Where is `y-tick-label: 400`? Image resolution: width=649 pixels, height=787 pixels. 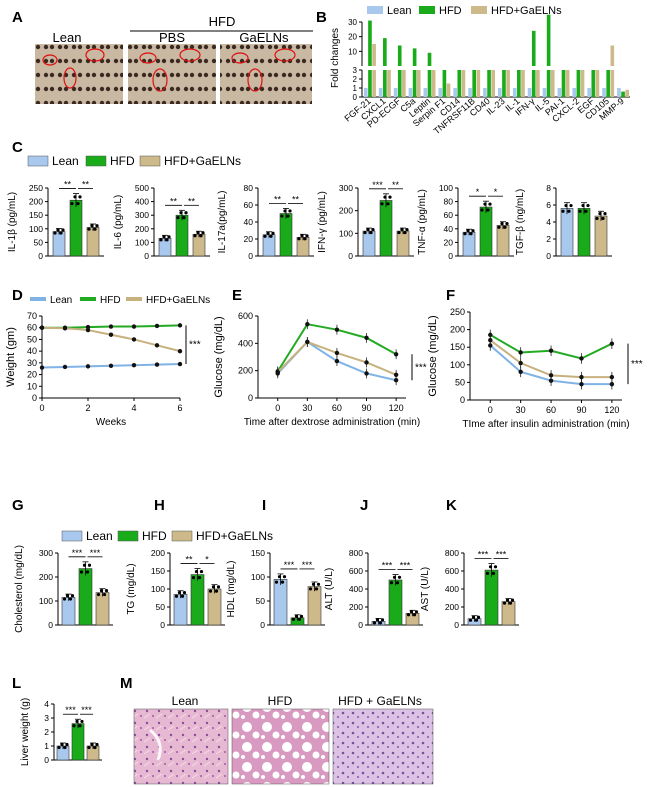
y-tick-label: 400 is located at coordinates (356, 589).